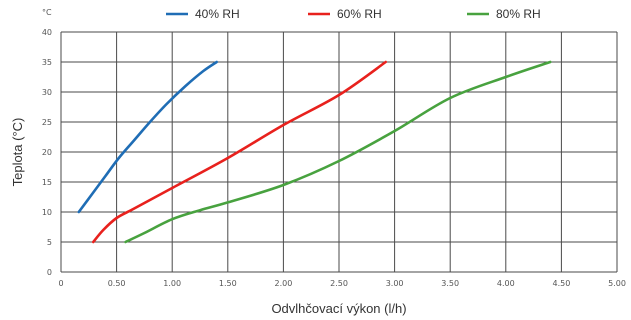 This screenshot has width=631, height=320. I want to click on x-tick-label: 5.00, so click(617, 283).